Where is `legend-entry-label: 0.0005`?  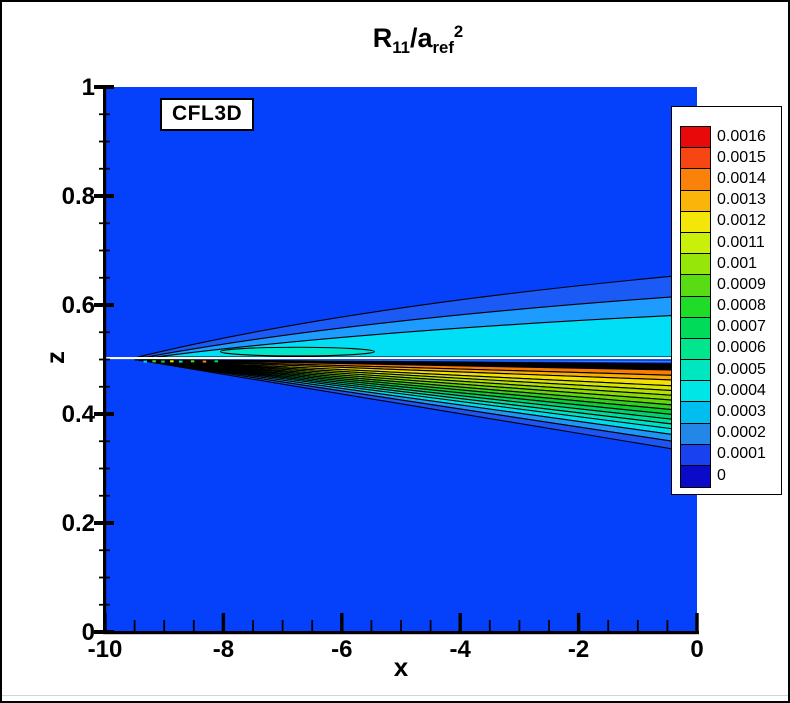
legend-entry-label: 0.0005 is located at coordinates (741, 369).